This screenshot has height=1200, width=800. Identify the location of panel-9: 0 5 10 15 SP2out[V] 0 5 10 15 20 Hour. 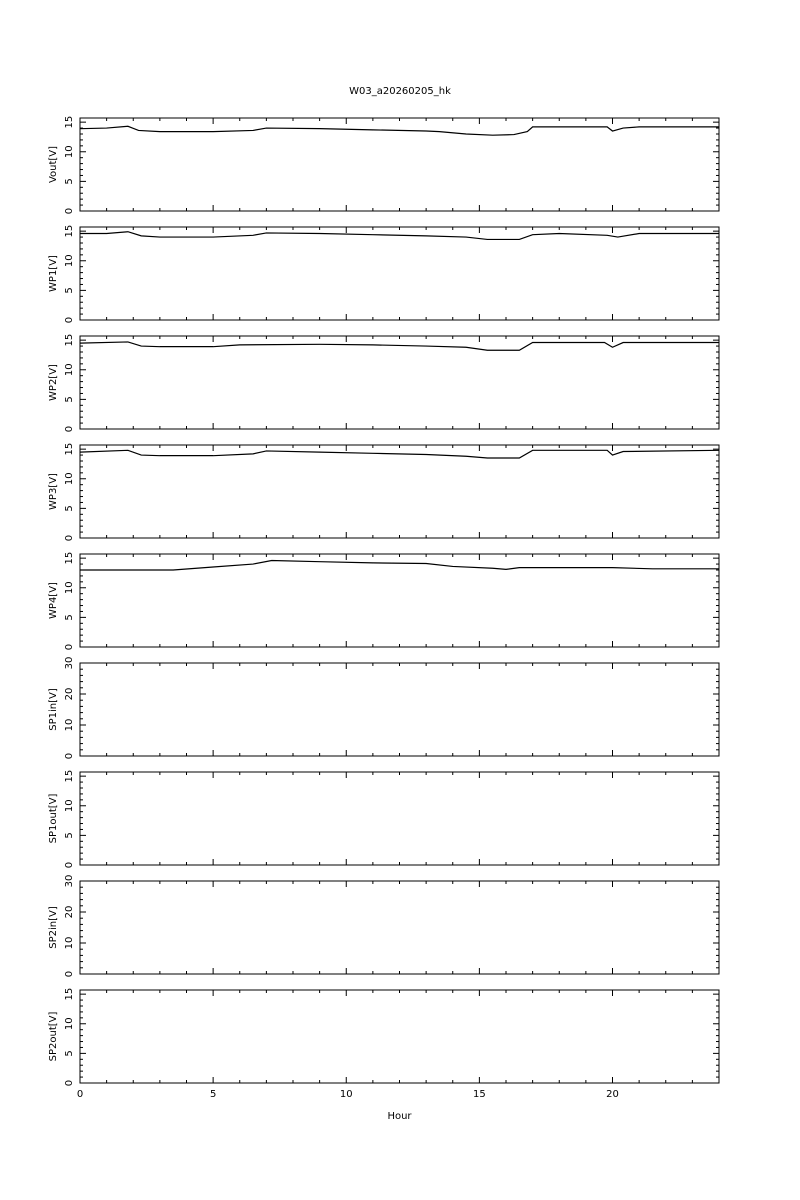
(384, 1055).